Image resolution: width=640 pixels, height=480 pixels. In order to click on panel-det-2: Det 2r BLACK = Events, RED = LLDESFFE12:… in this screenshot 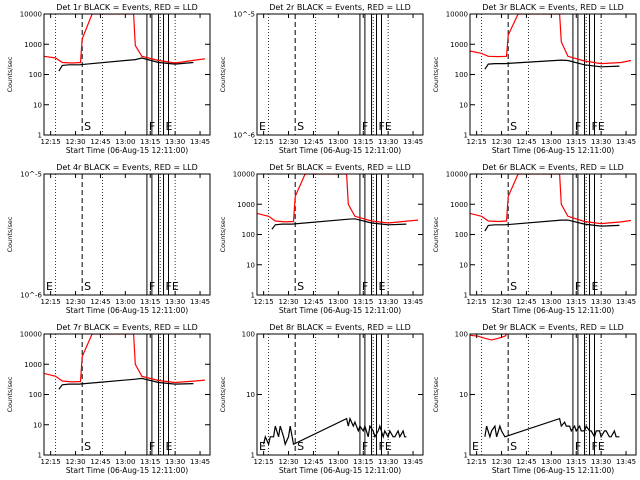, I will do `click(321, 79)`.